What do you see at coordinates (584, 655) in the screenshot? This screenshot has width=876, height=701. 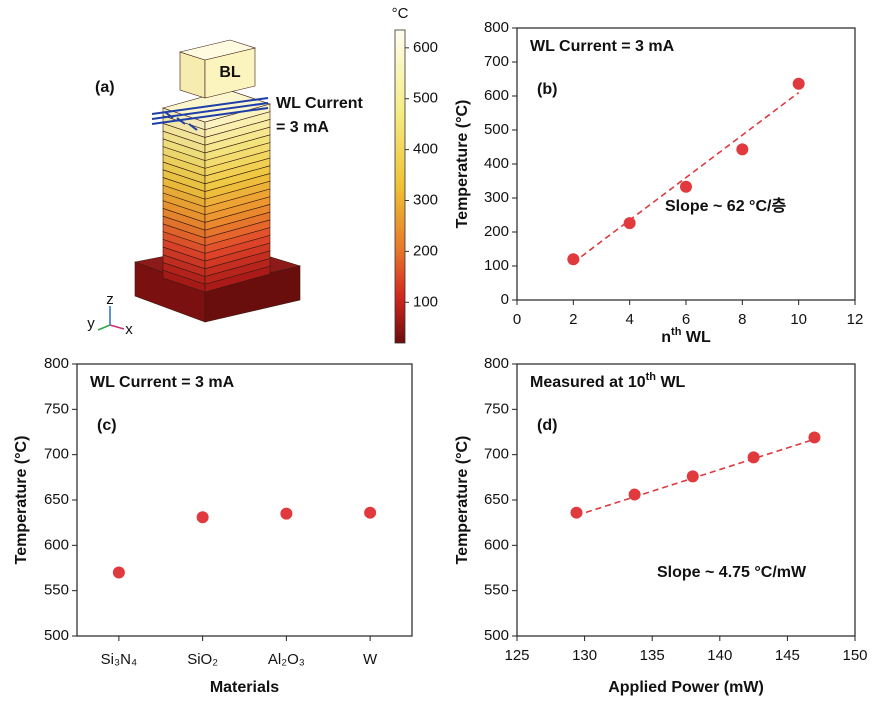 I see `x-tick-label: 130` at bounding box center [584, 655].